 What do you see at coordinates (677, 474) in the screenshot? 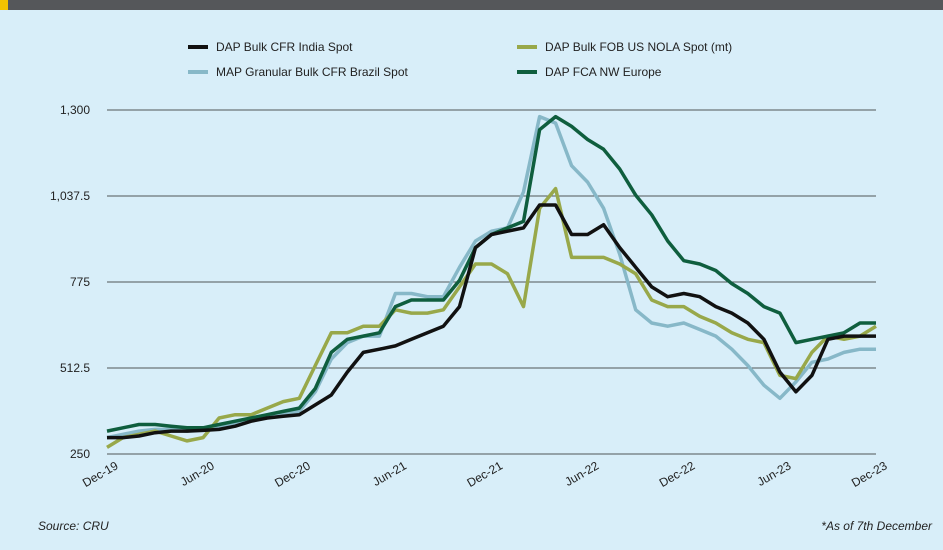
I see `x-tick-label: Dec-22` at bounding box center [677, 474].